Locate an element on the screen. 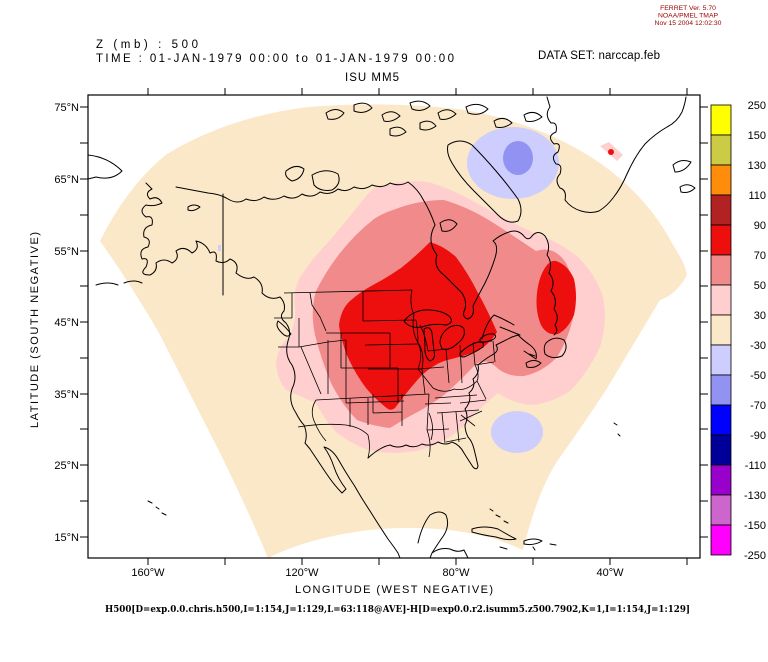 The height and width of the screenshot is (662, 768). island-victoria is located at coordinates (325, 180).